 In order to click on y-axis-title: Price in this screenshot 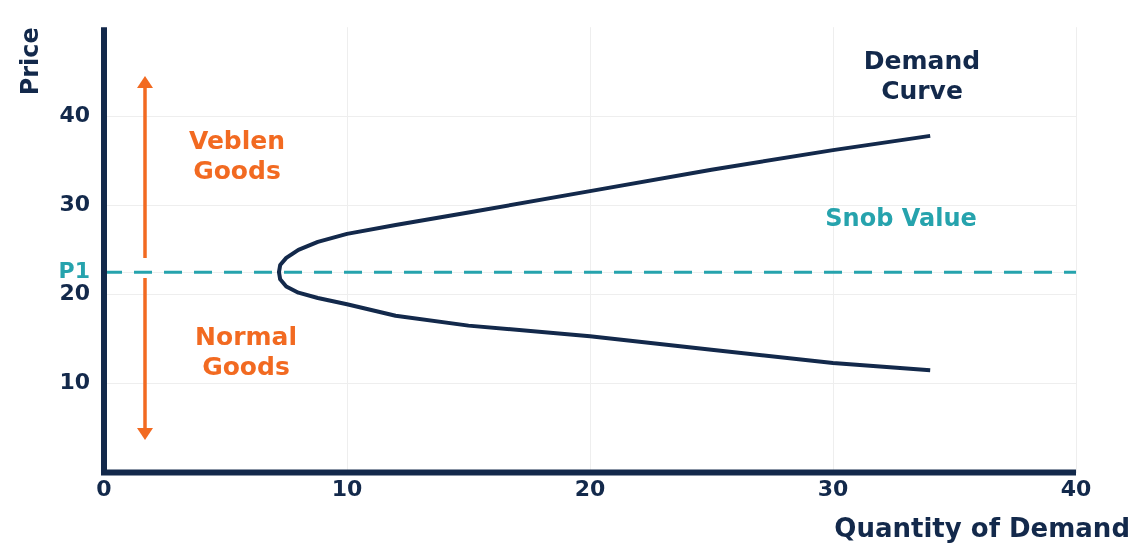, I will do `click(30, 61)`.